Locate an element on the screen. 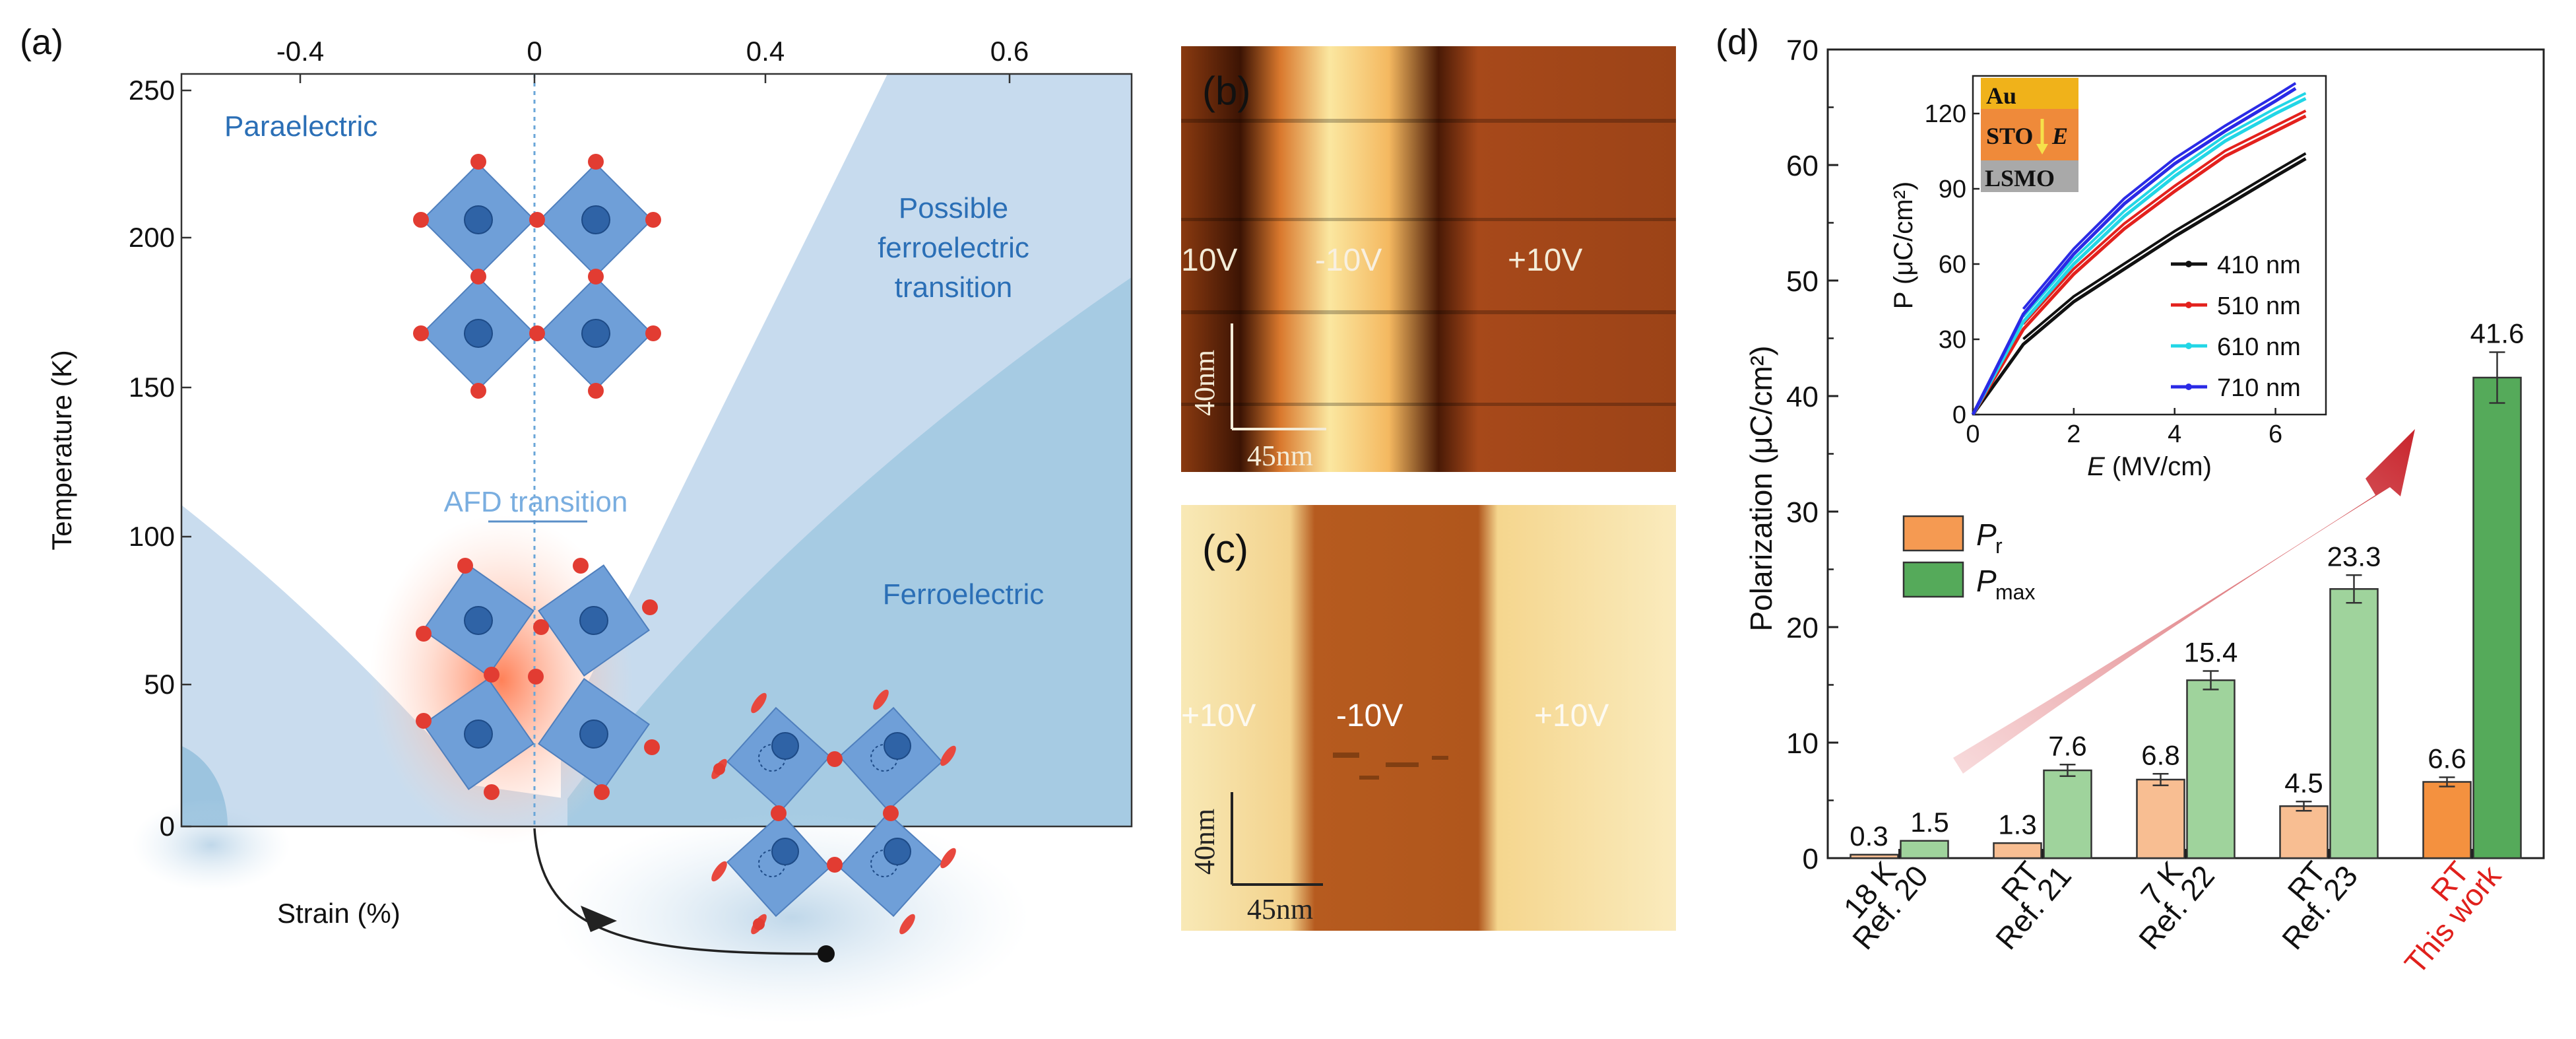 The image size is (2576, 1039). inset-legend-label: 610 nm is located at coordinates (2259, 347).